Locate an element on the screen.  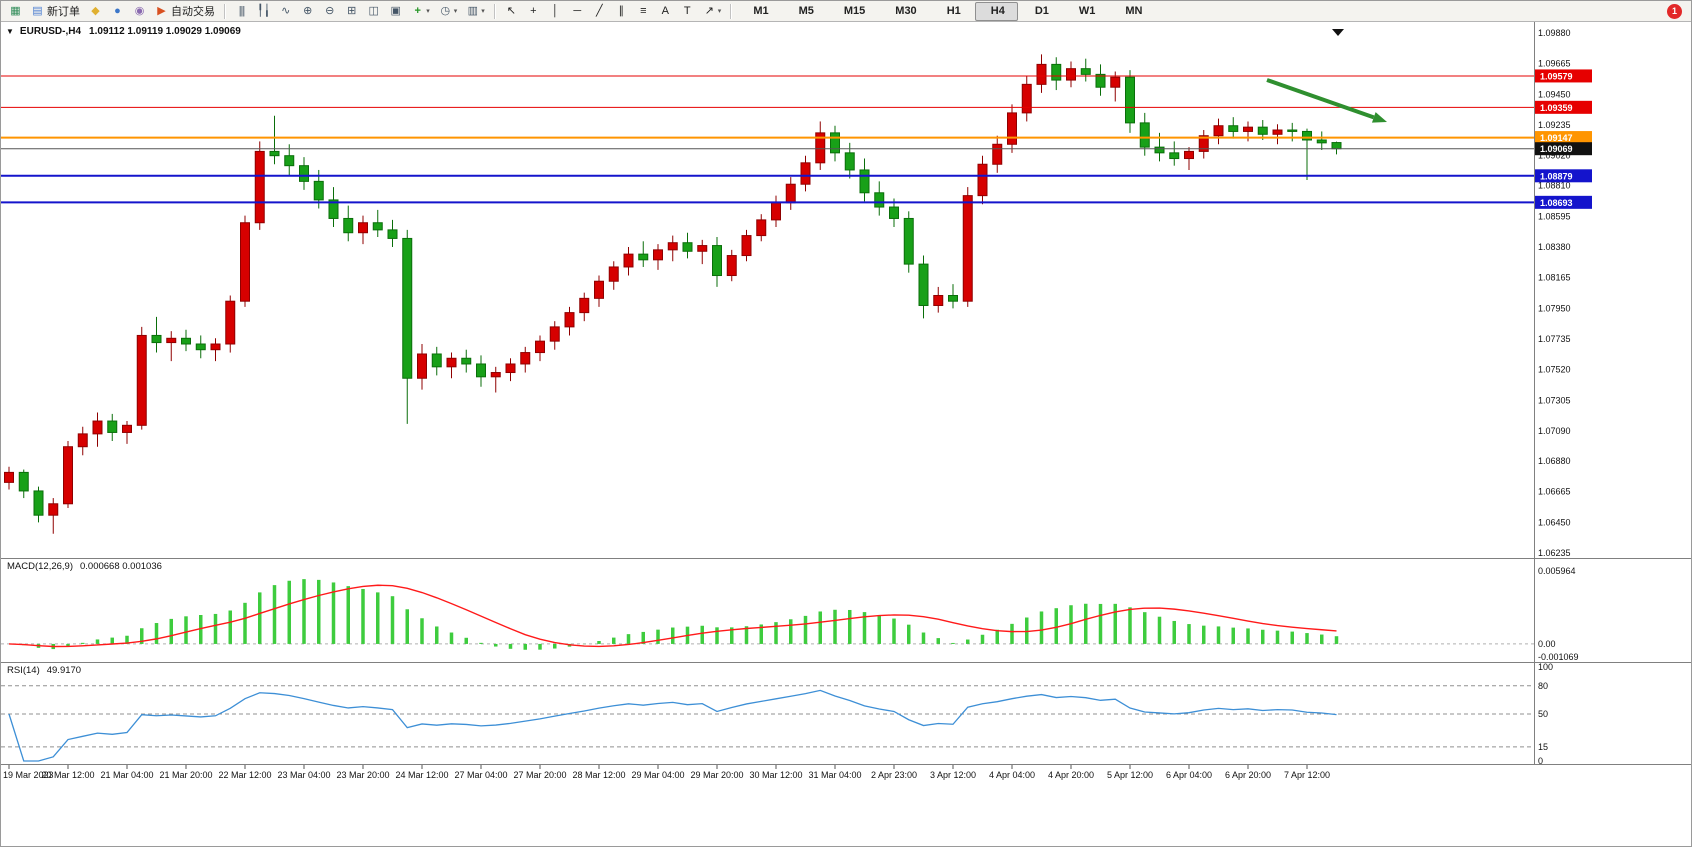
channel-button: ∥ is located at coordinates (621, 11).